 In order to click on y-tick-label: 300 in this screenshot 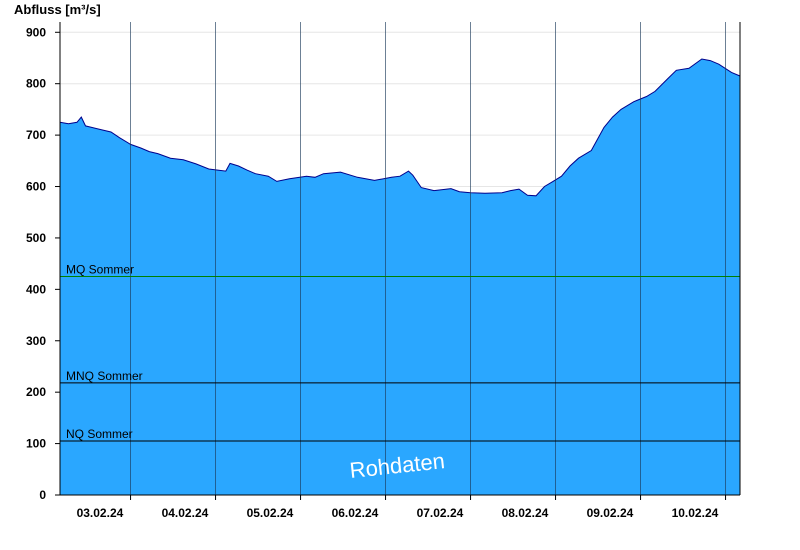, I will do `click(36, 341)`.